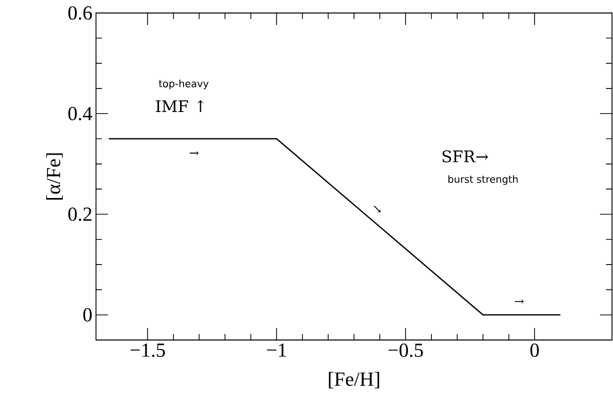 Image resolution: width=613 pixels, height=412 pixels. Describe the element at coordinates (80, 214) in the screenshot. I see `y-tick-label: 0.2` at that location.